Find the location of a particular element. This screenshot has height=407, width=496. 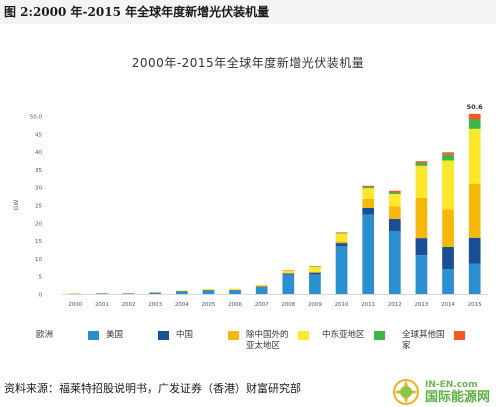

legend-label: 除中国外的亚太地区 is located at coordinates (270, 341).